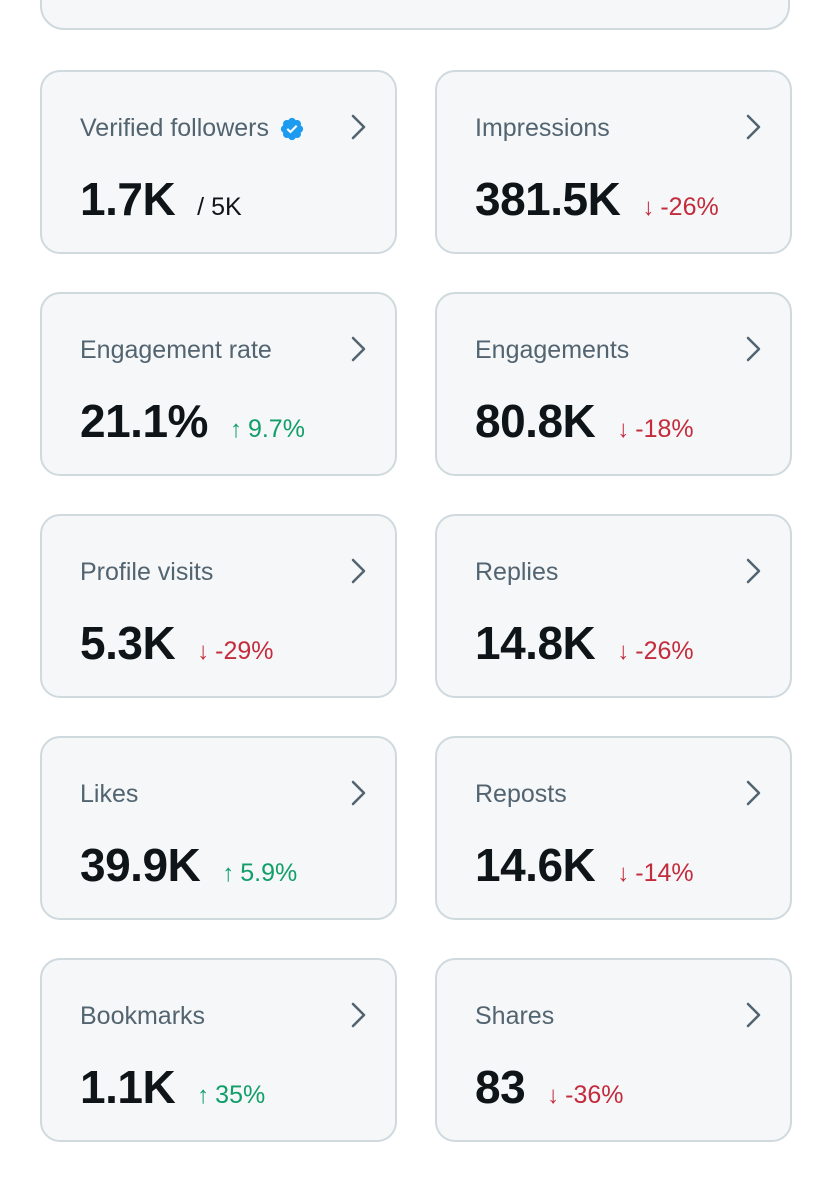 This screenshot has height=1200, width=832. What do you see at coordinates (128, 643) in the screenshot?
I see `metric-value: 5.3K` at bounding box center [128, 643].